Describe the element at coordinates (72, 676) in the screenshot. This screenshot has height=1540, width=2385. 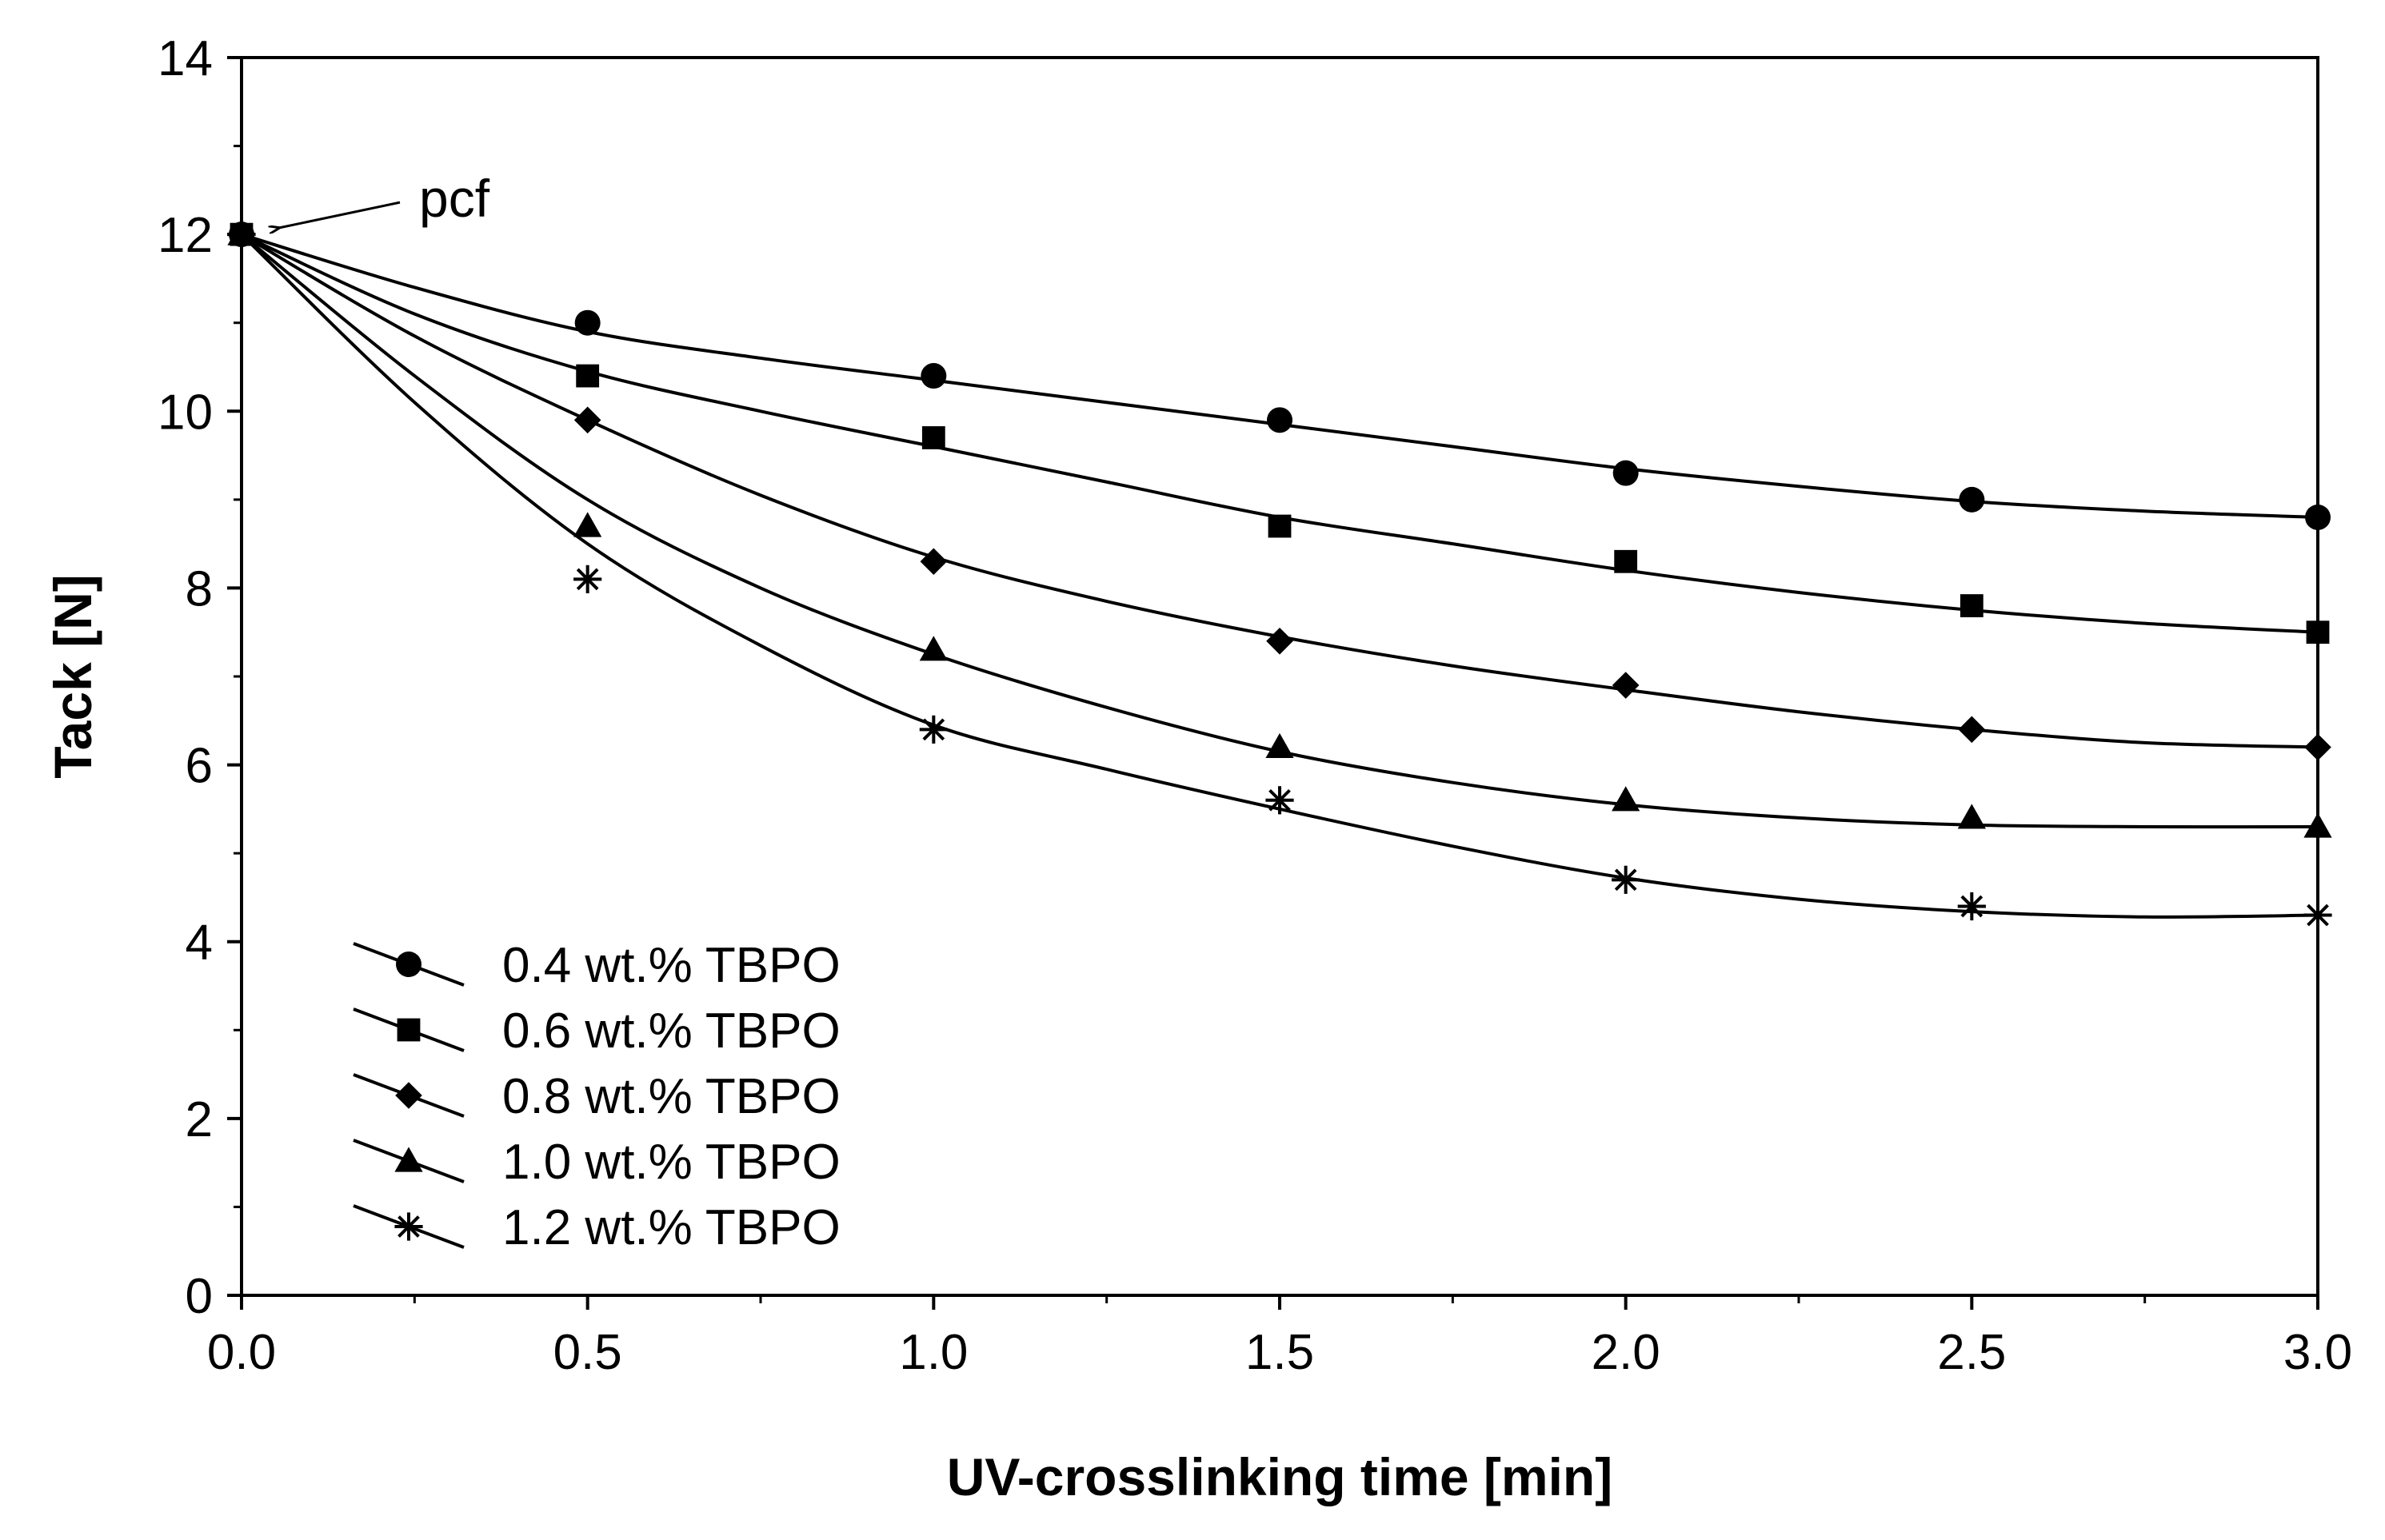
I see `y-axis-title: Tack [N]` at that location.